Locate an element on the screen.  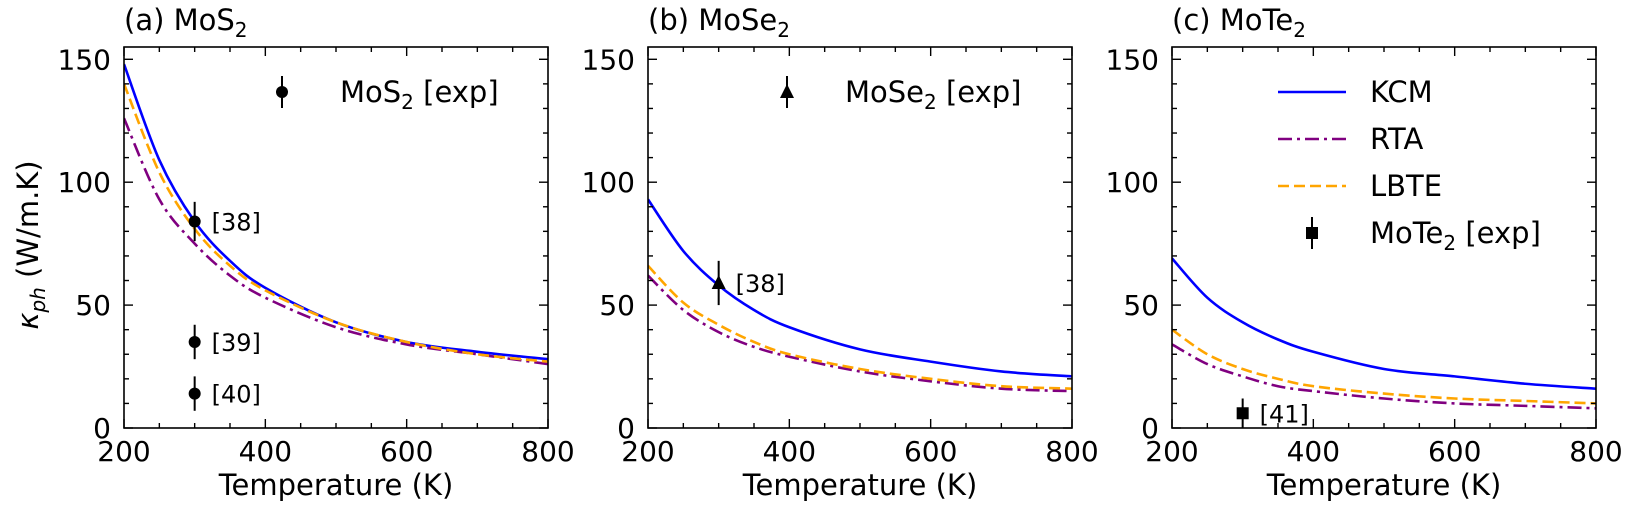
legend: KCM RTA LBTE MoTe2 [exp] is located at coordinates (1409, 165).